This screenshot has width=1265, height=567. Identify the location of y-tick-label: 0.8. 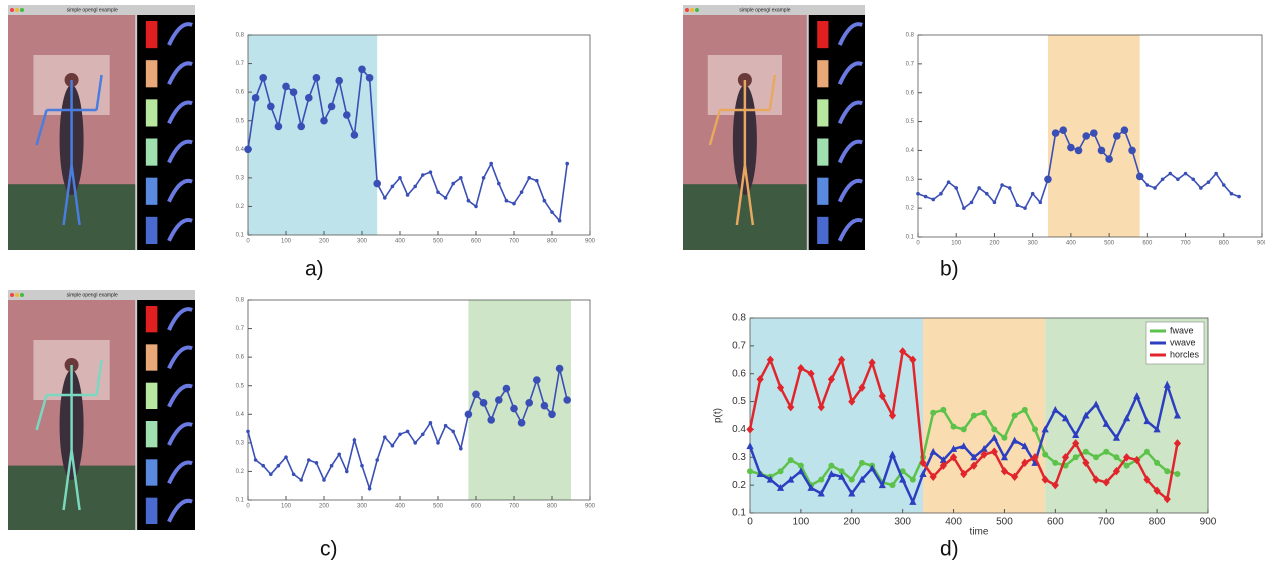
(739, 318).